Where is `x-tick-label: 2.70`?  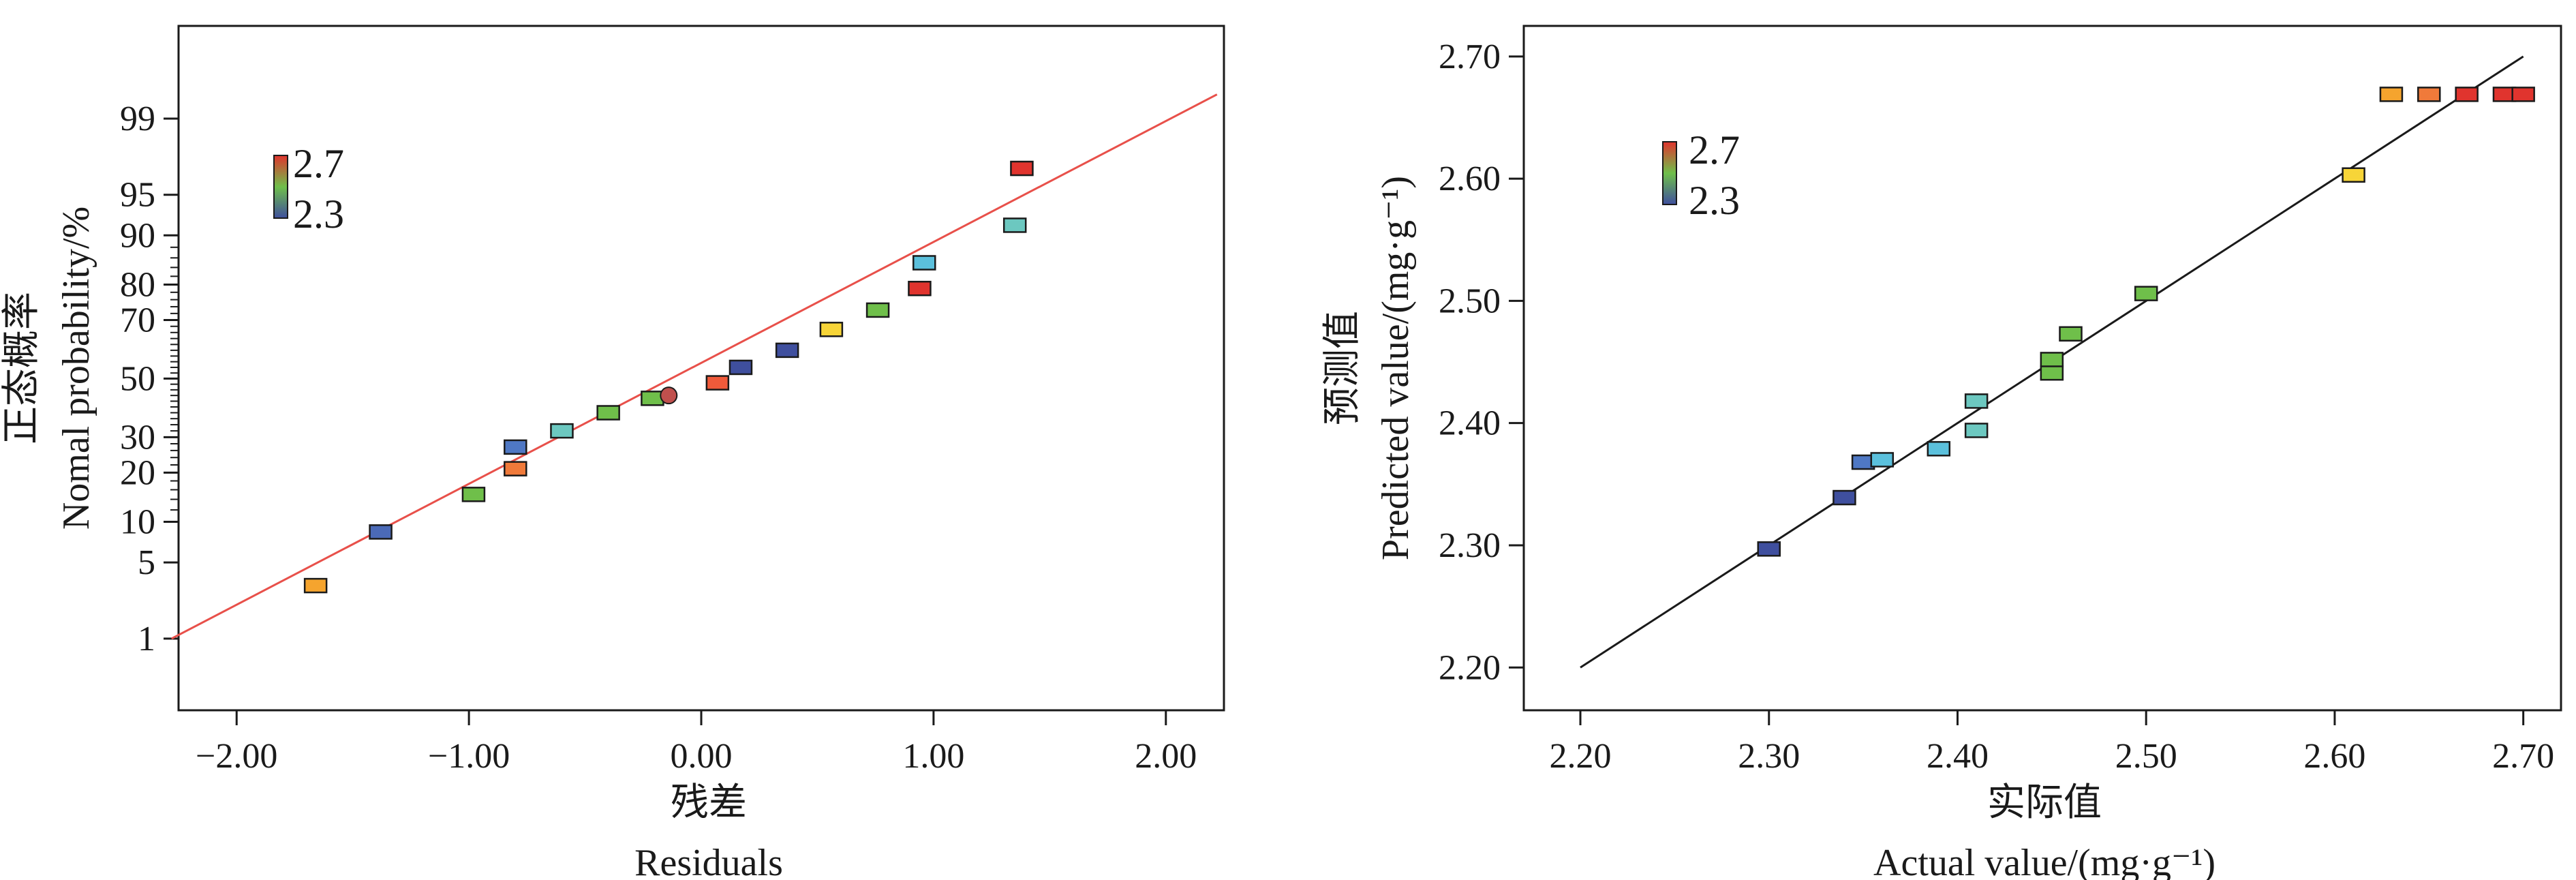
x-tick-label: 2.70 is located at coordinates (2523, 757).